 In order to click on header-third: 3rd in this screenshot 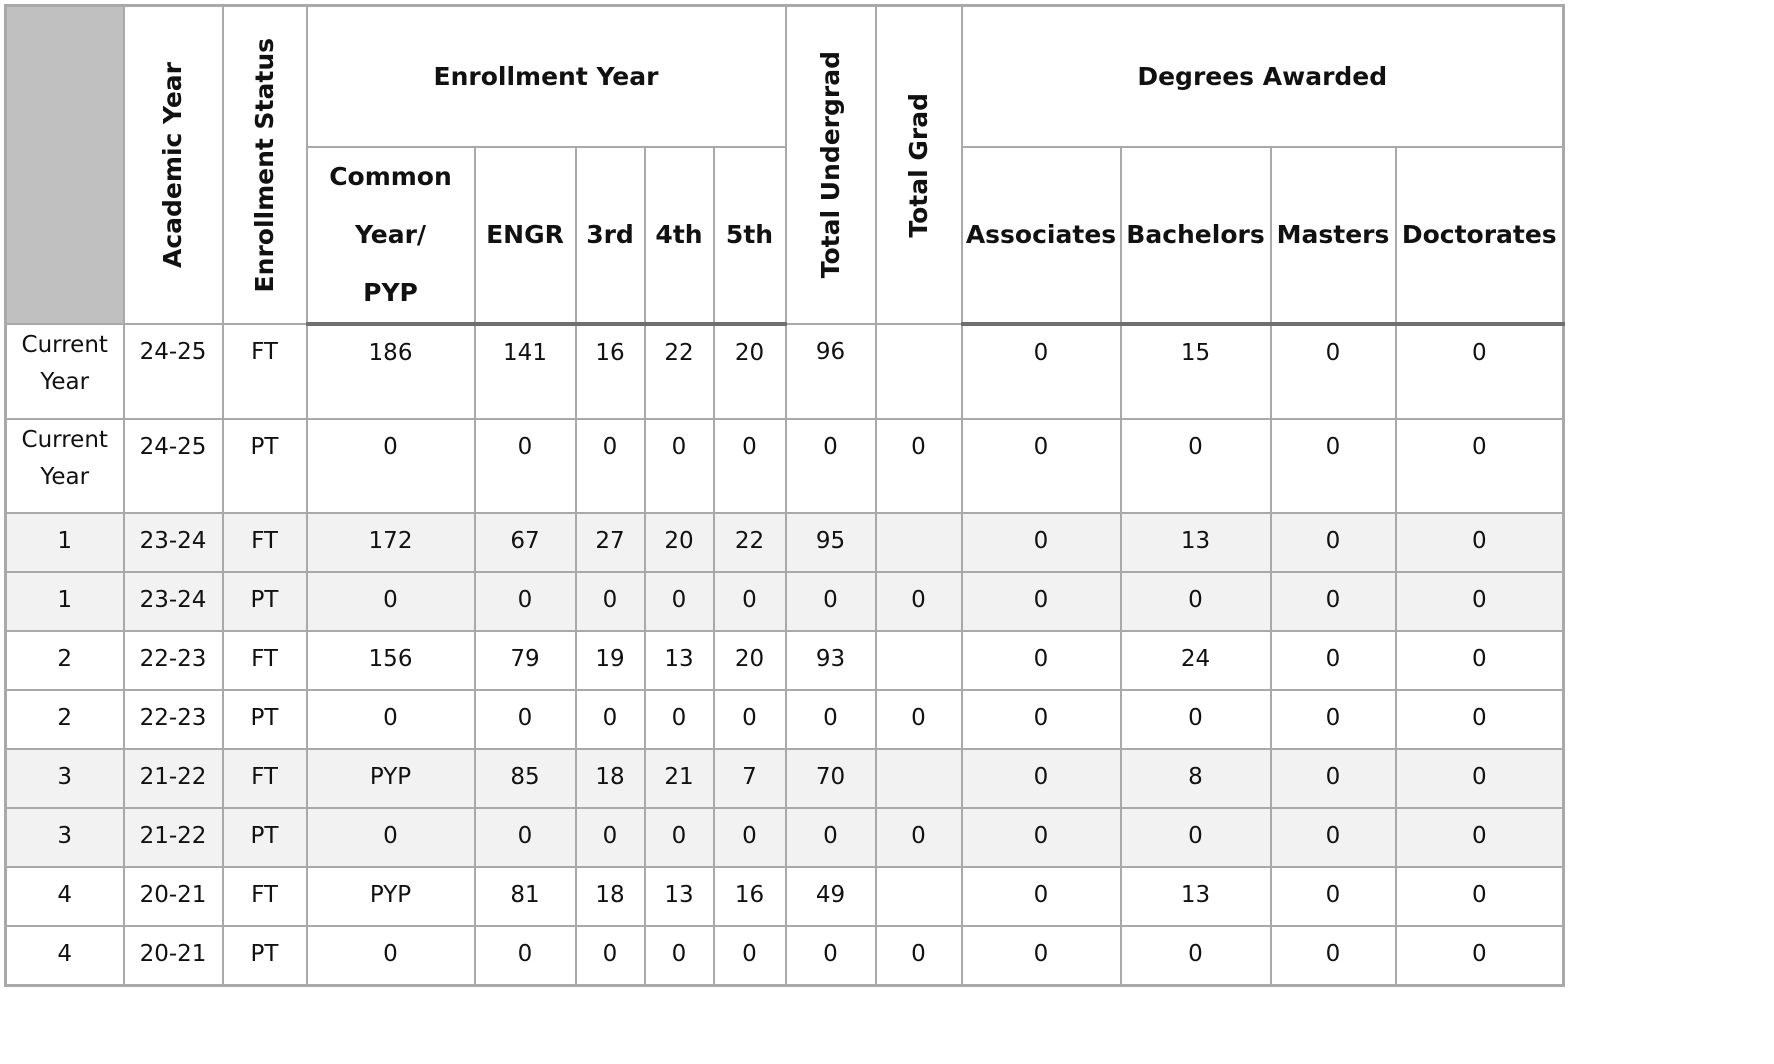, I will do `click(610, 236)`.